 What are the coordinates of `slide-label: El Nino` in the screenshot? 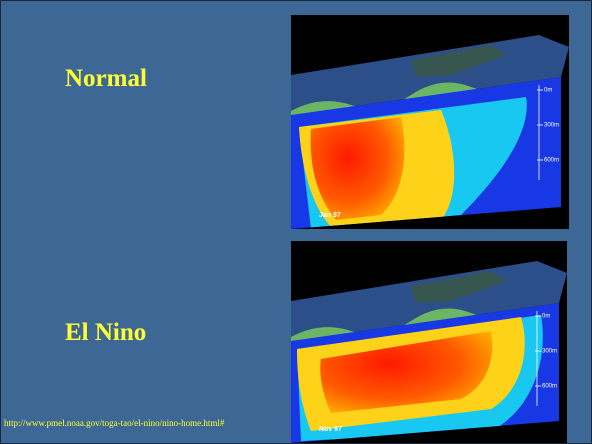 It's located at (106, 332).